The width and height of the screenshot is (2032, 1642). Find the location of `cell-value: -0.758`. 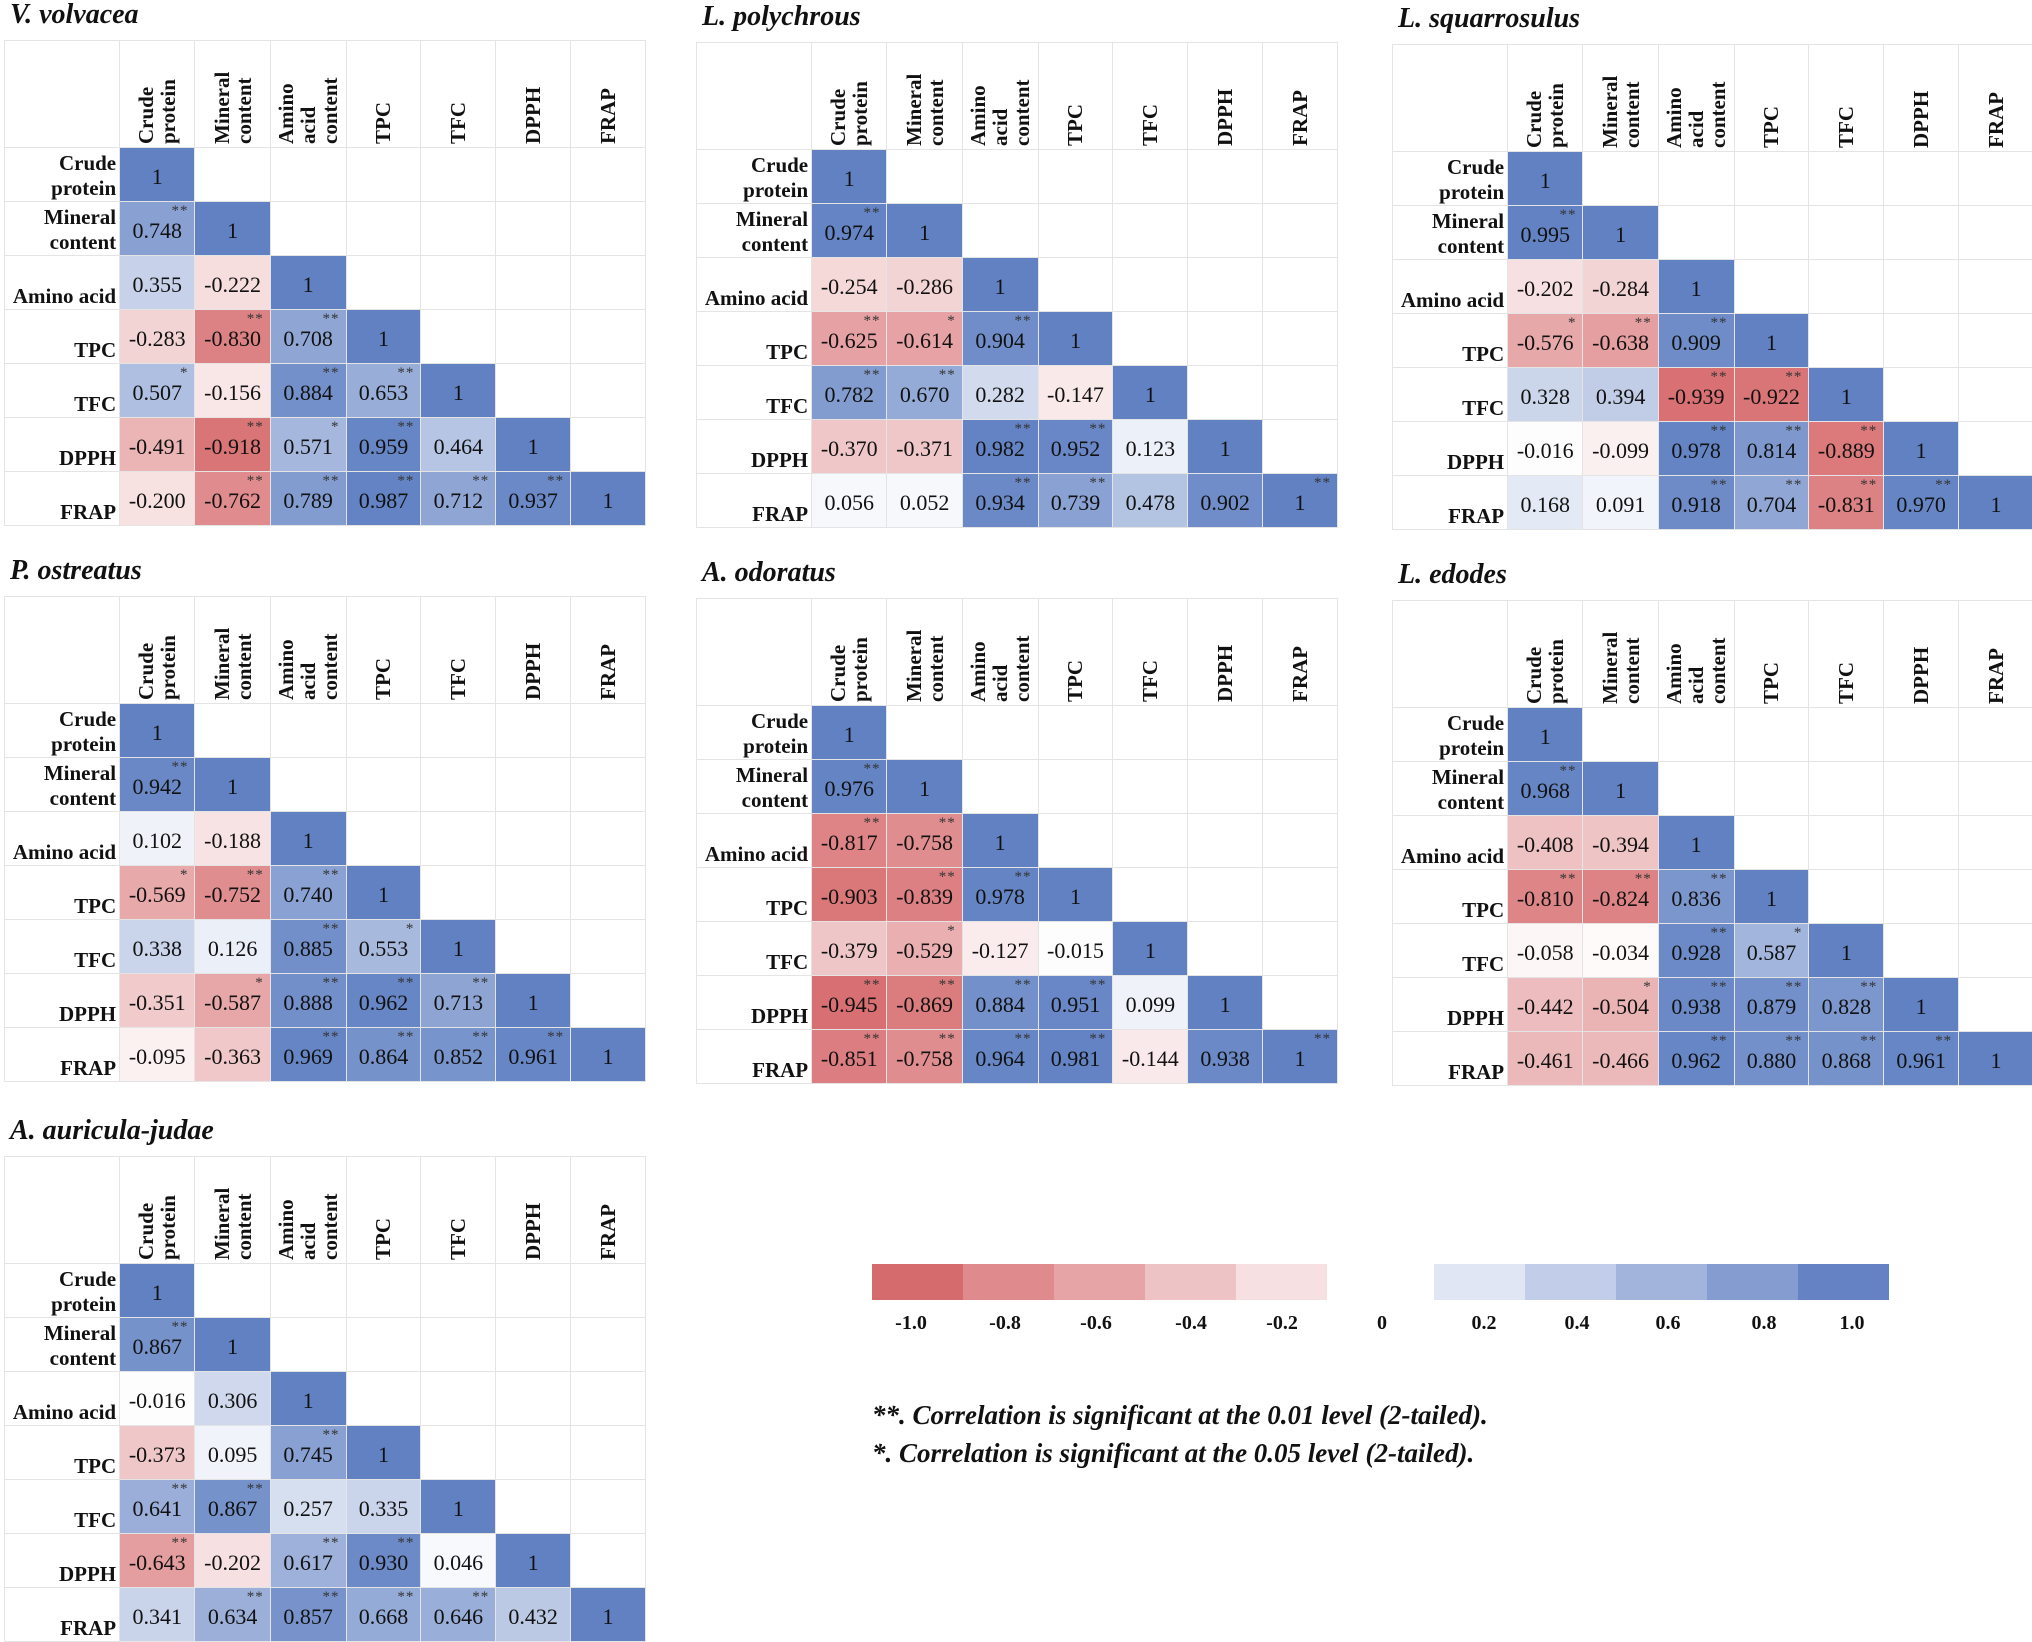

cell-value: -0.758 is located at coordinates (924, 1058).